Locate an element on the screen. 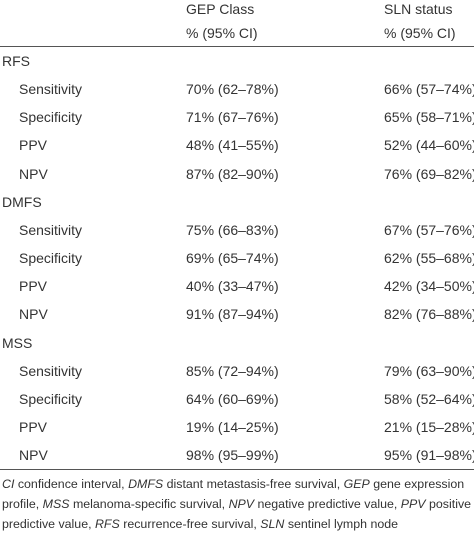 This screenshot has height=542, width=474. gep-value-cell: 87% (82–90%) is located at coordinates (232, 173).